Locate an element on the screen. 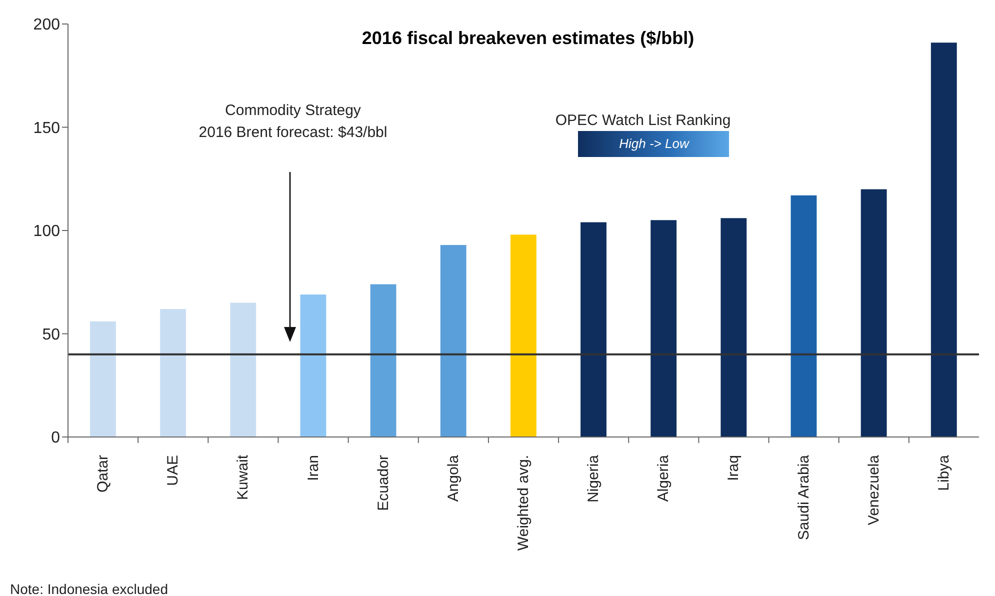 This screenshot has height=596, width=995. annotation: Commodity Strategy 2016 Brent forecast: $43/bbl is located at coordinates (293, 122).